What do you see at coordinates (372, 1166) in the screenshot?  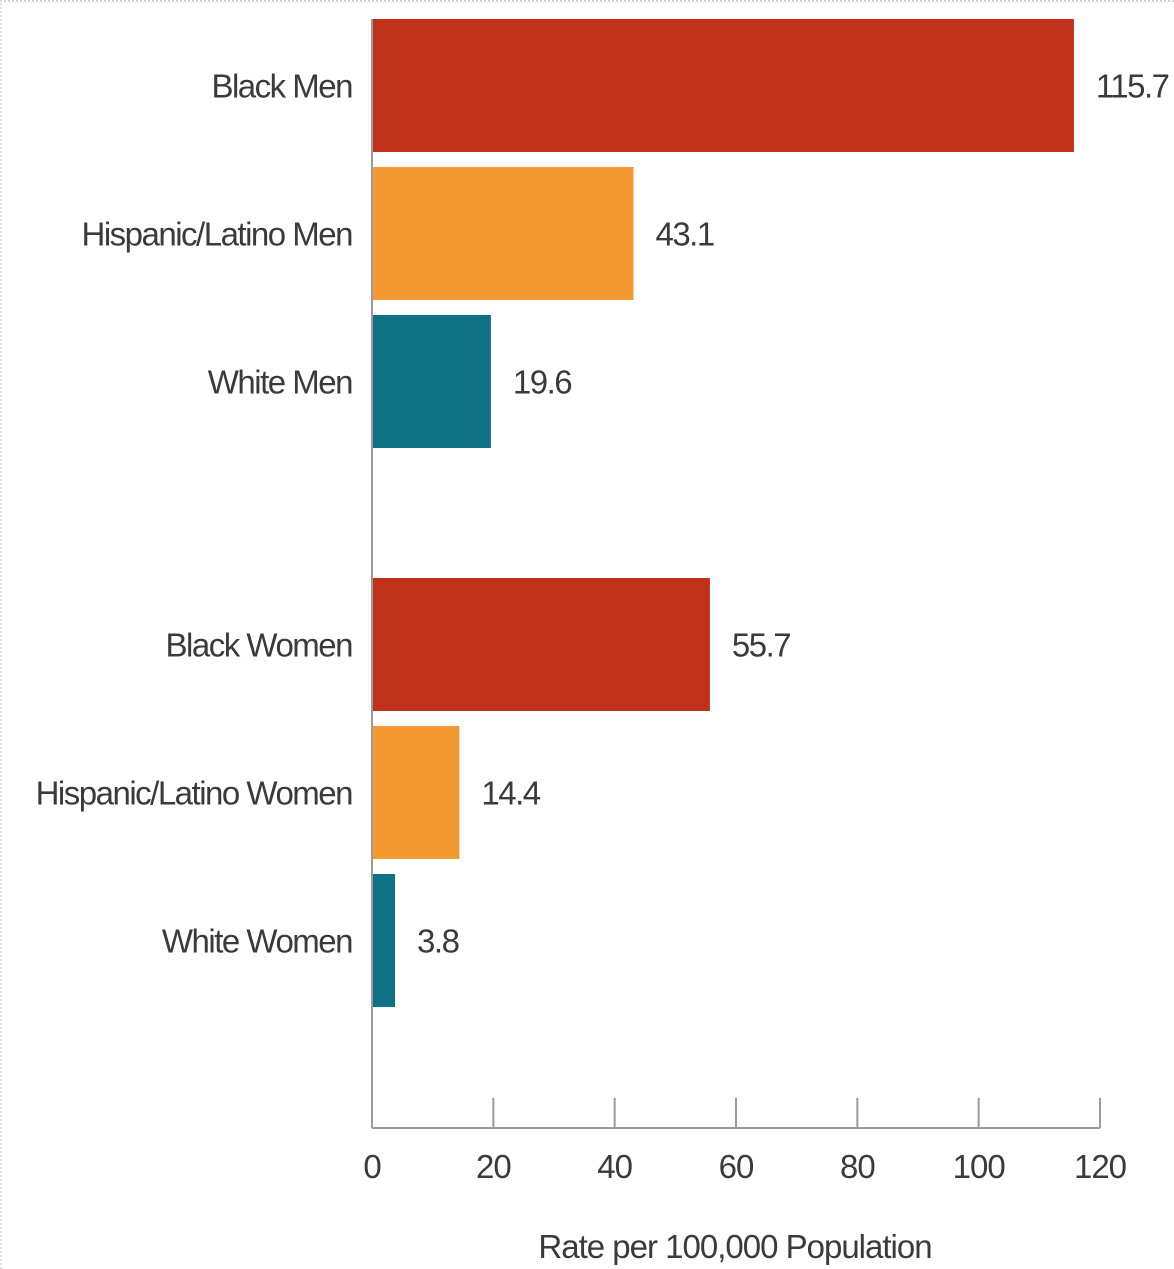 I see `x-tick-label: 0` at bounding box center [372, 1166].